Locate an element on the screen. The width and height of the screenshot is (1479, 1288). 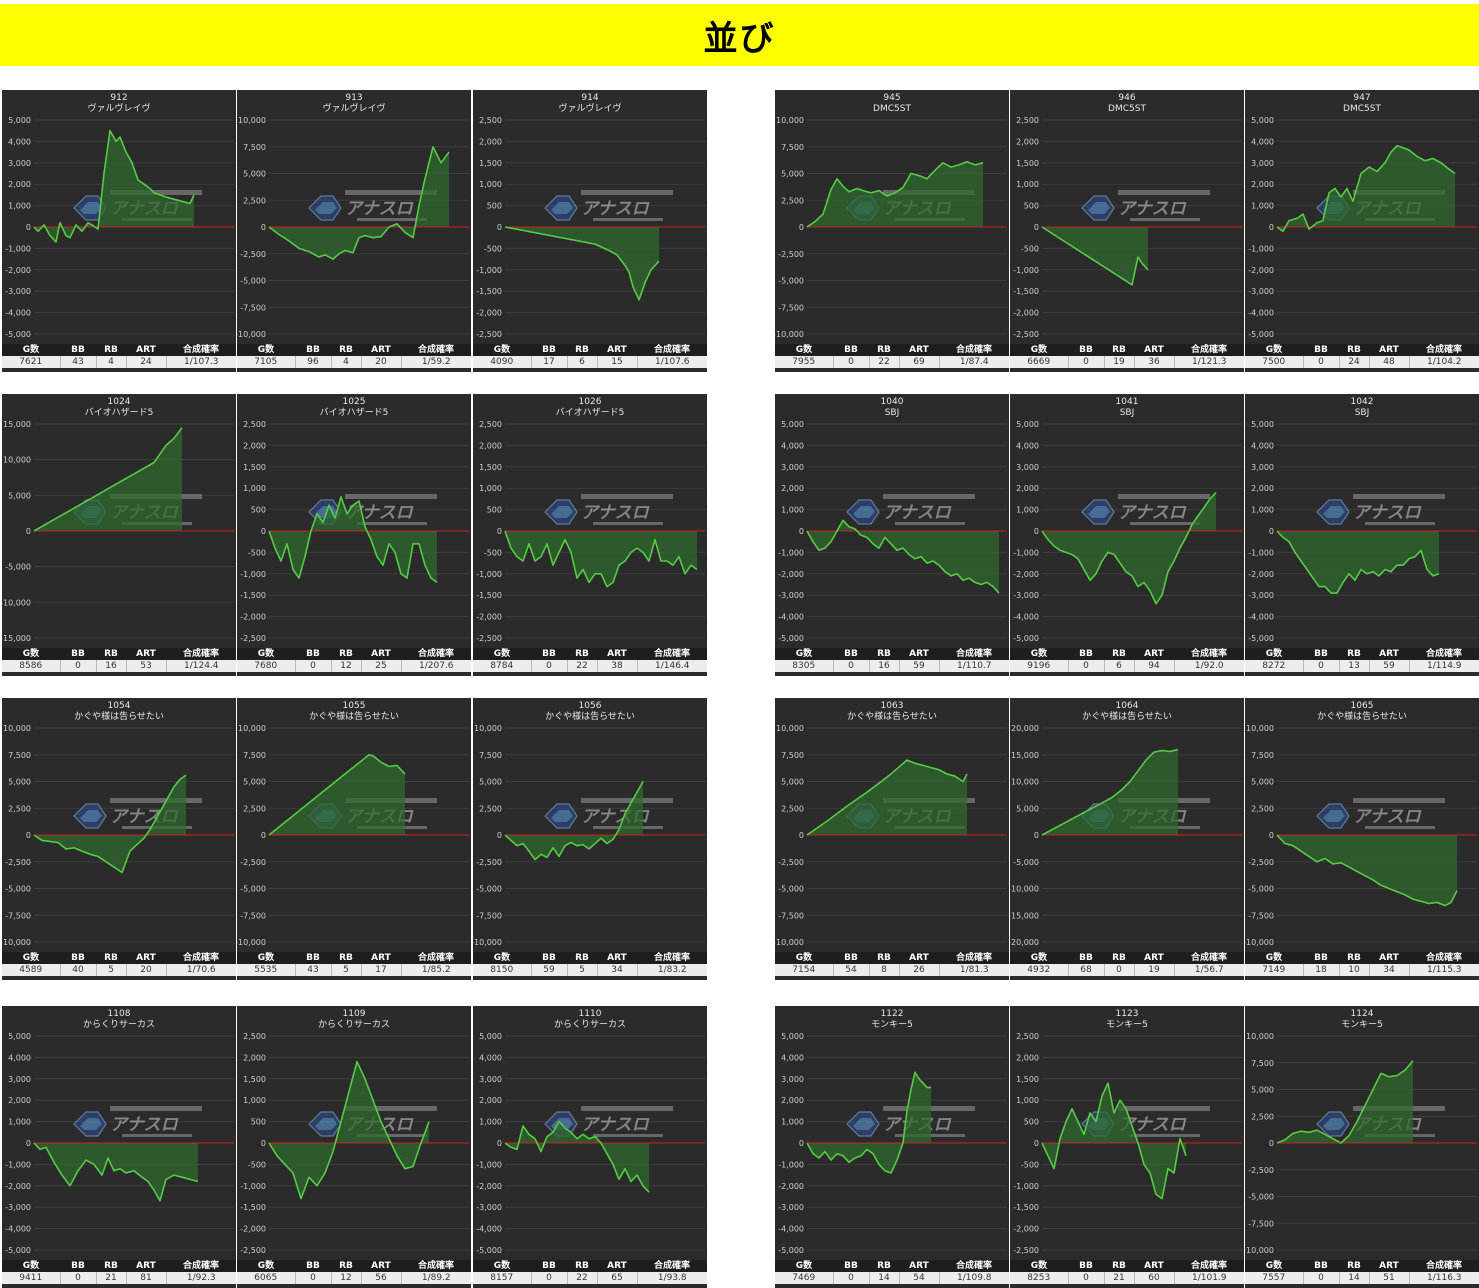
stats-table: G数 BB RB ART 合成確率 7154 54 8 26 1/81.3 is located at coordinates (892, 964).